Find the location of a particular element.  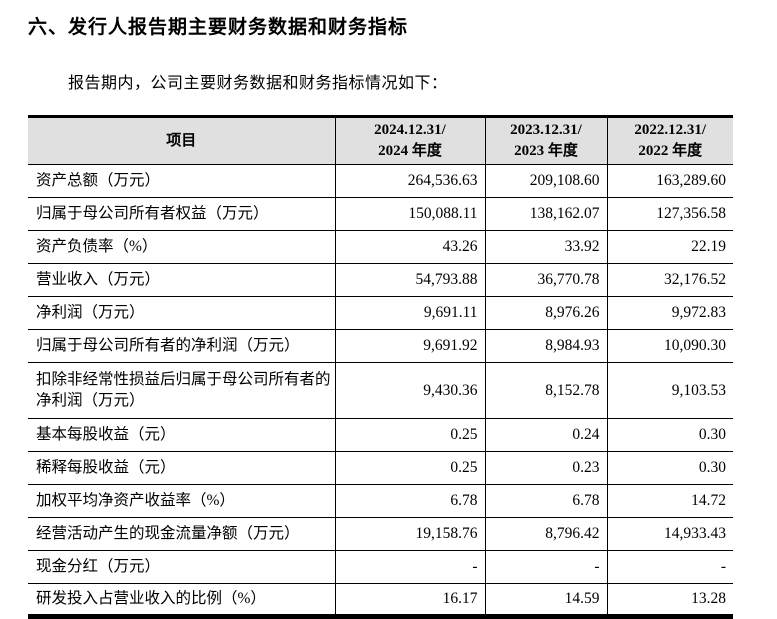

table-row: 基本每股收益（元） 0.25 0.24 0.30 is located at coordinates (380, 435).